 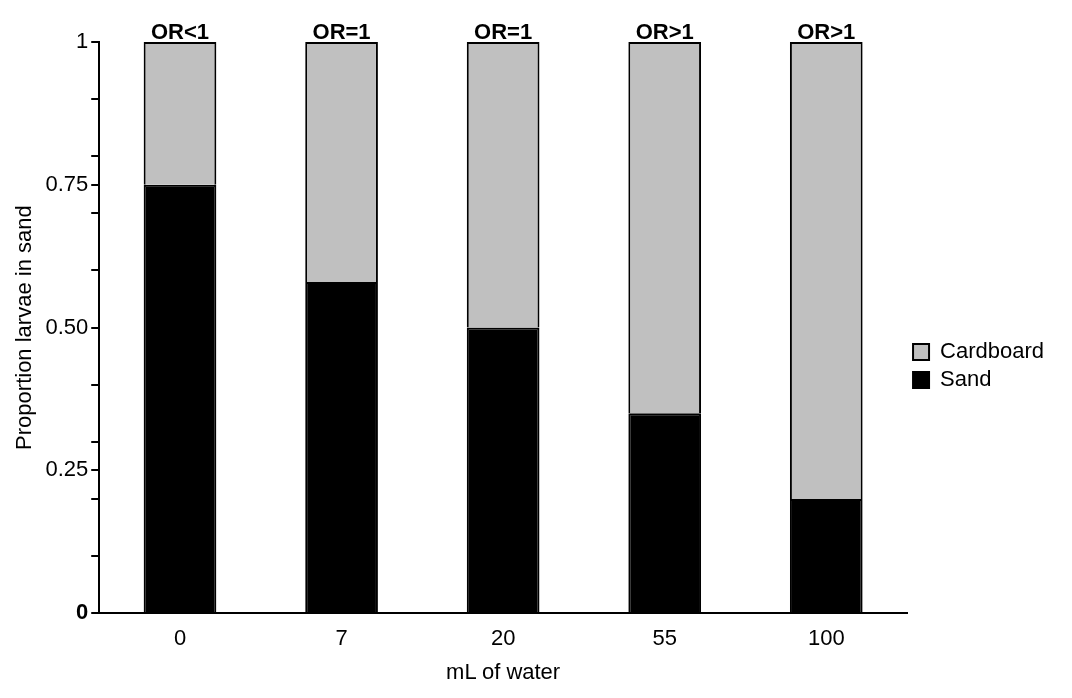 What do you see at coordinates (826, 638) in the screenshot?
I see `x-tick-label: 100` at bounding box center [826, 638].